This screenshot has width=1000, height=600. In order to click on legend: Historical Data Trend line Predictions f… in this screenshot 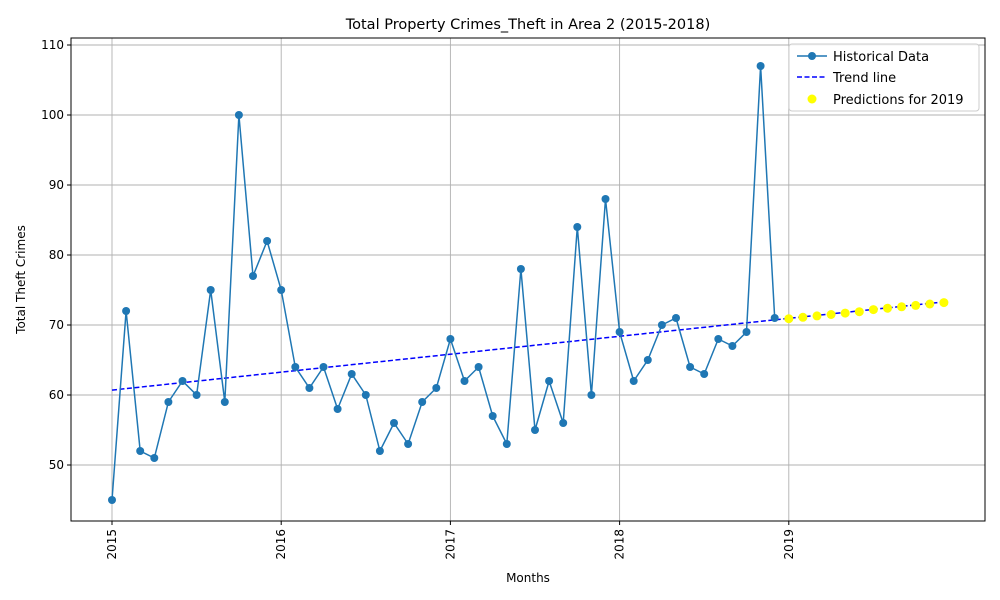, I will do `click(884, 77)`.